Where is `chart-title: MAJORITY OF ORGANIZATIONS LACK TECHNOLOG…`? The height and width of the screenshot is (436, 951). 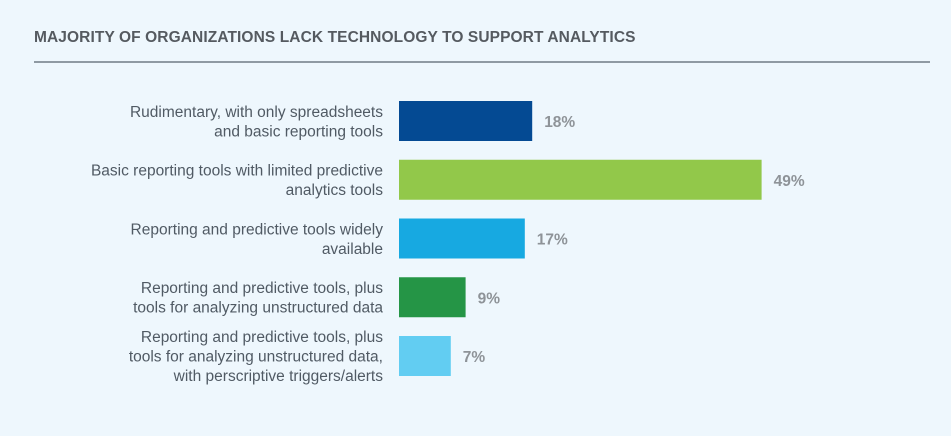
chart-title: MAJORITY OF ORGANIZATIONS LACK TECHNOLOG… is located at coordinates (335, 37).